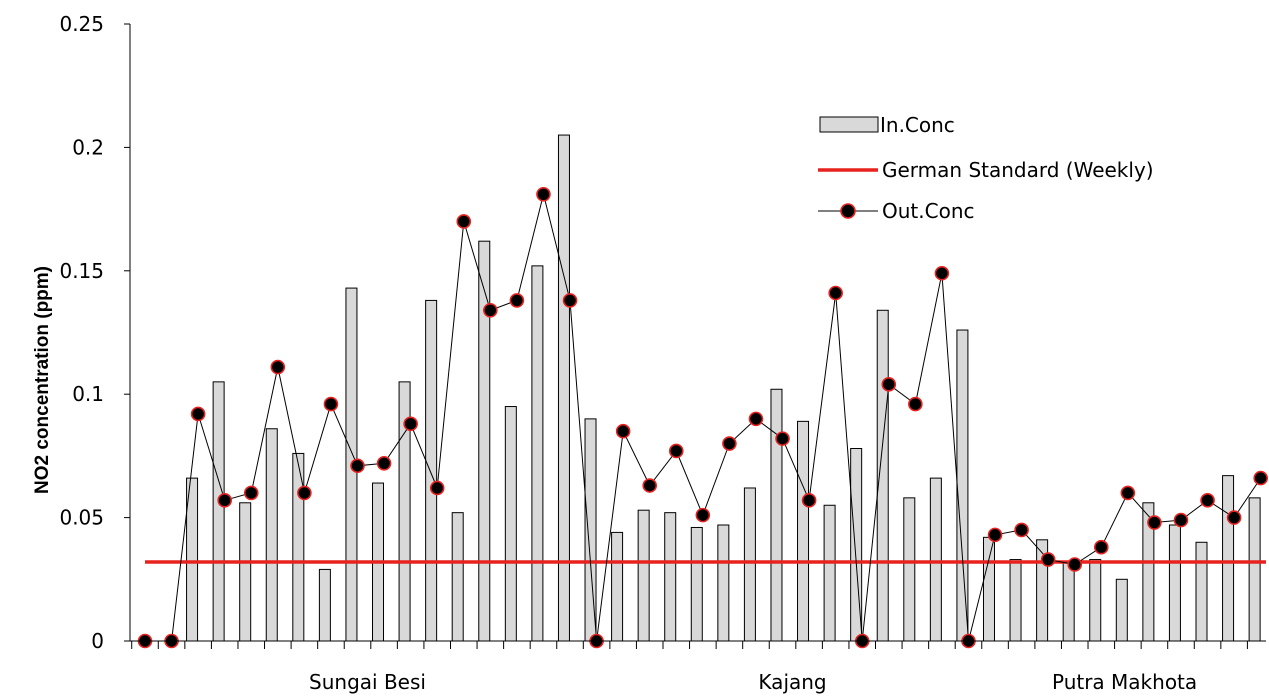 Image resolution: width=1269 pixels, height=697 pixels. Describe the element at coordinates (792, 682) in the screenshot. I see `group-label: Kajang` at that location.